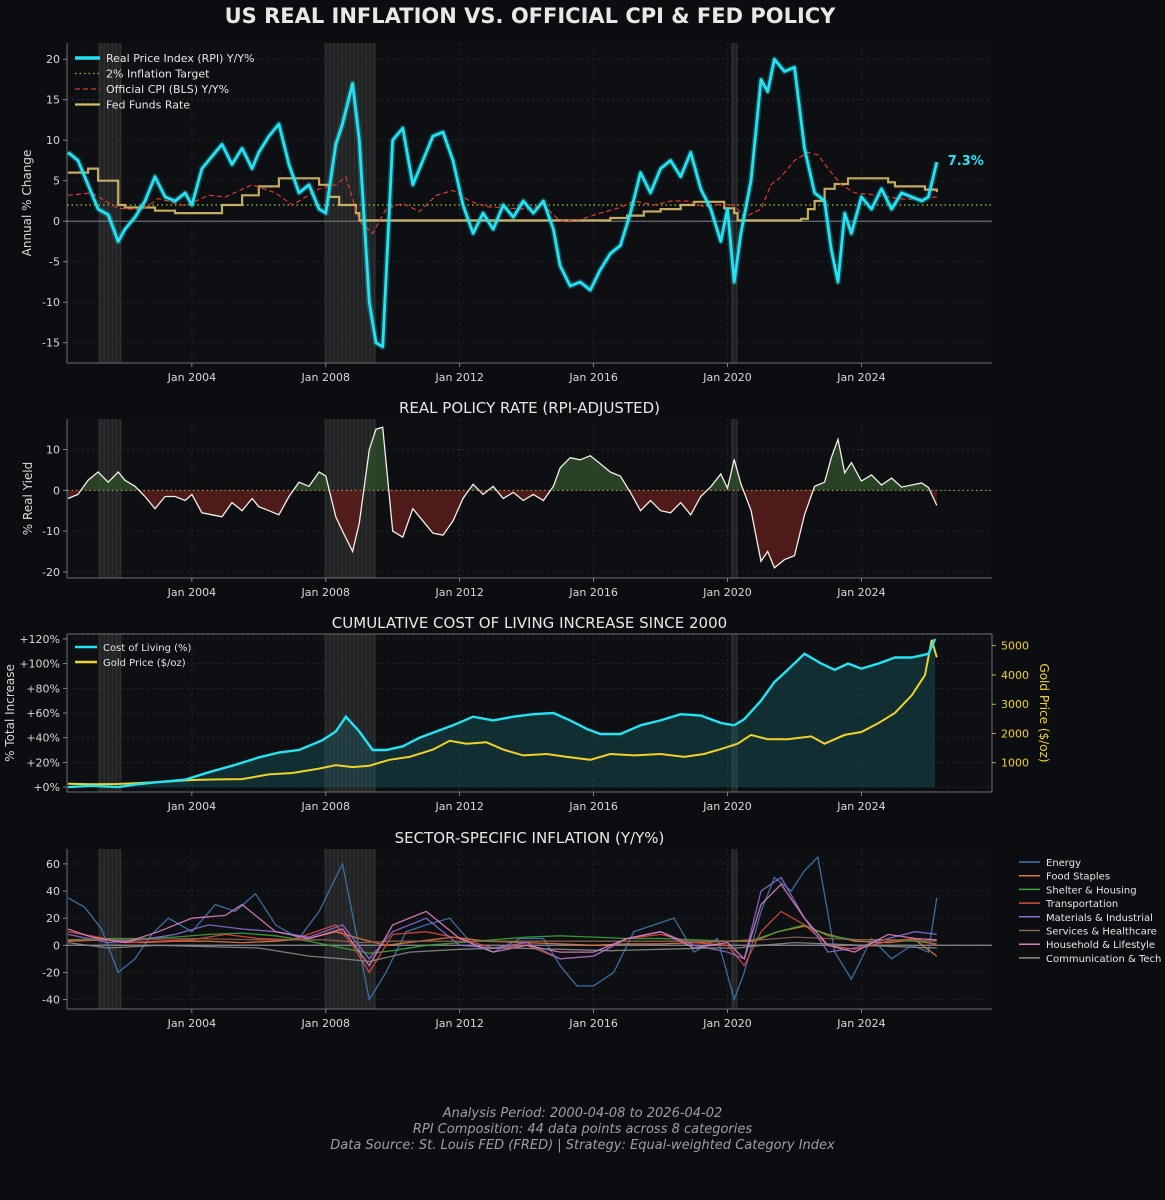 The height and width of the screenshot is (1200, 1165). Describe the element at coordinates (56, 221) in the screenshot. I see `main-y-tick-label: 0` at that location.